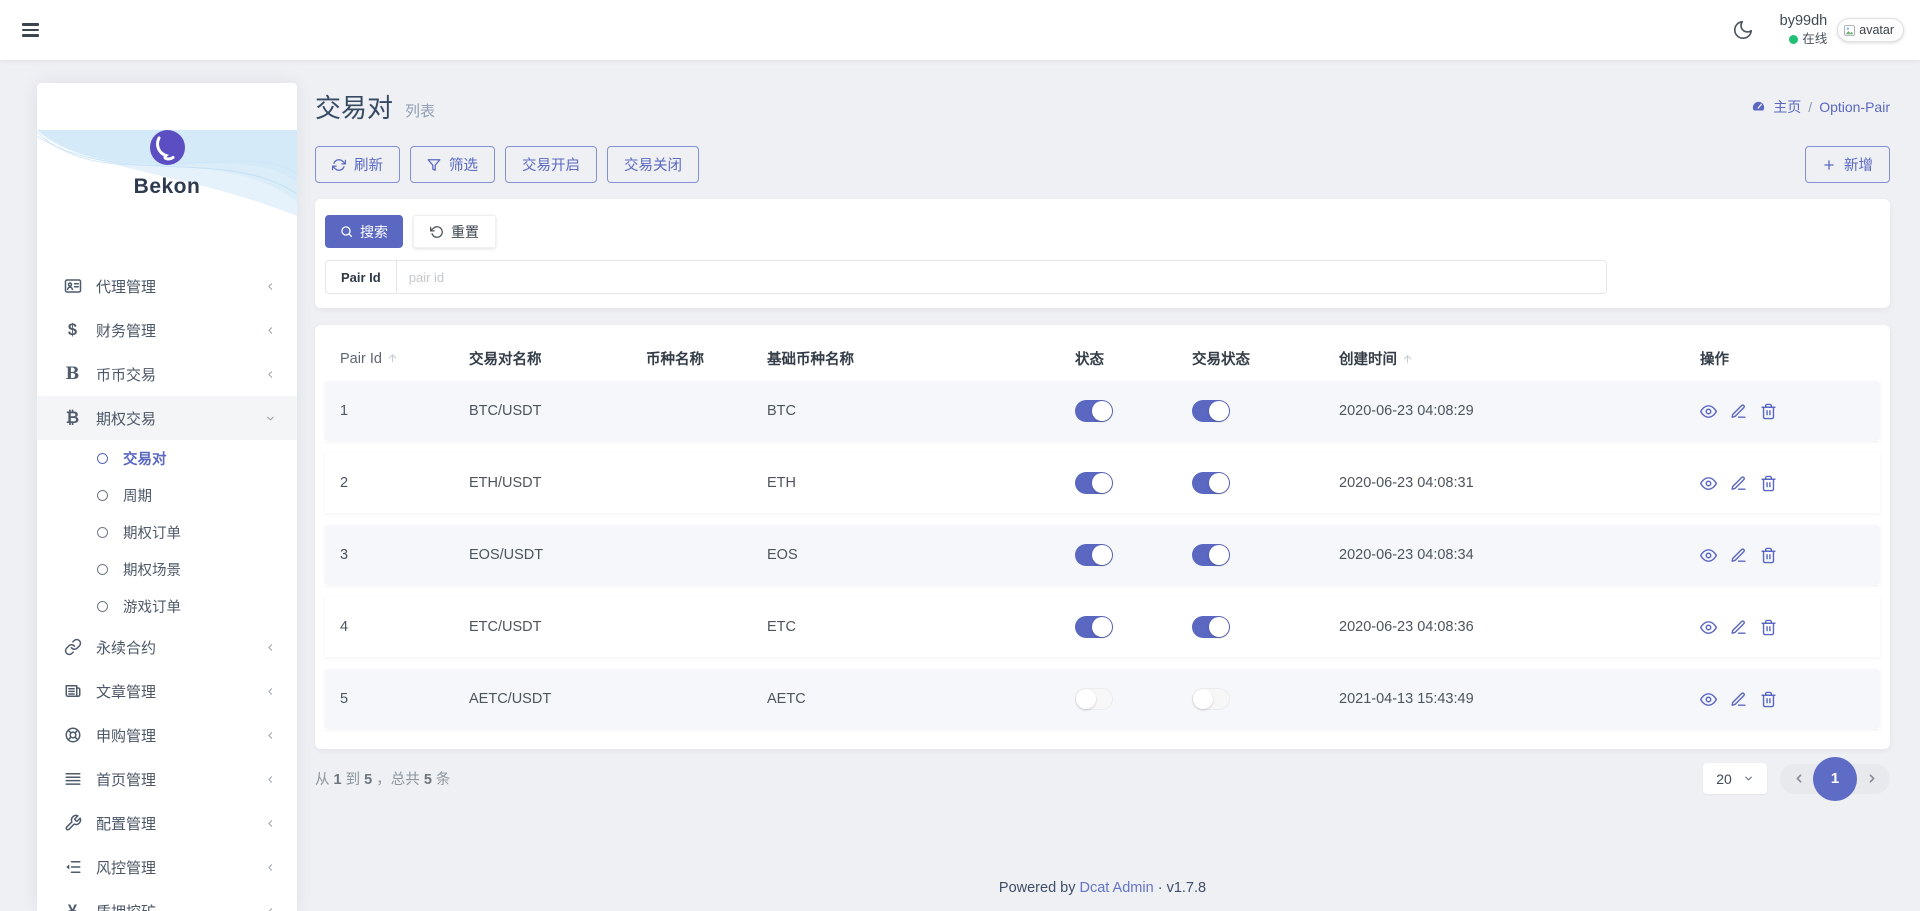  Describe the element at coordinates (167, 418) in the screenshot. I see `sidebar-item: ₿ 期权交易` at that location.